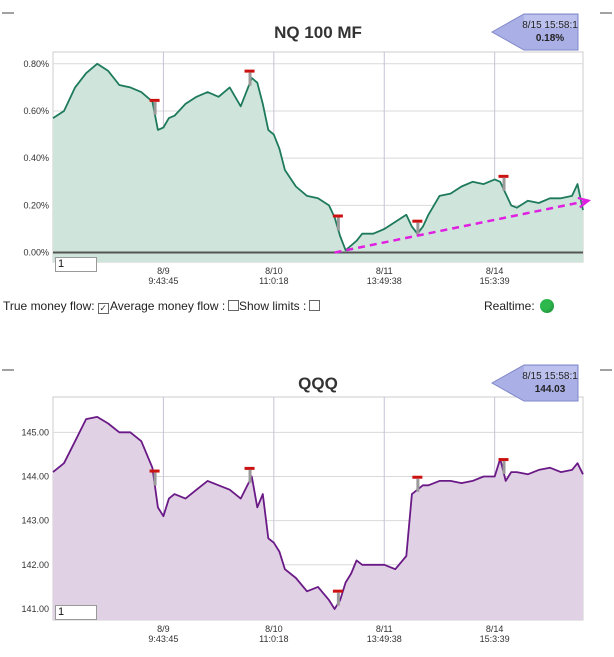 The width and height of the screenshot is (614, 657). I want to click on true-money-flow-checkbox: ✓, so click(103, 308).